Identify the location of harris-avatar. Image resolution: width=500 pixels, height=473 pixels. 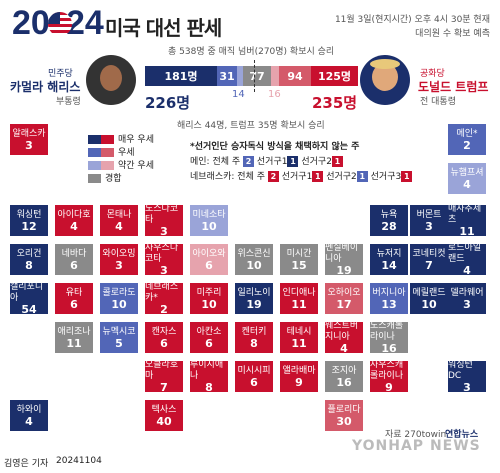
(111, 80).